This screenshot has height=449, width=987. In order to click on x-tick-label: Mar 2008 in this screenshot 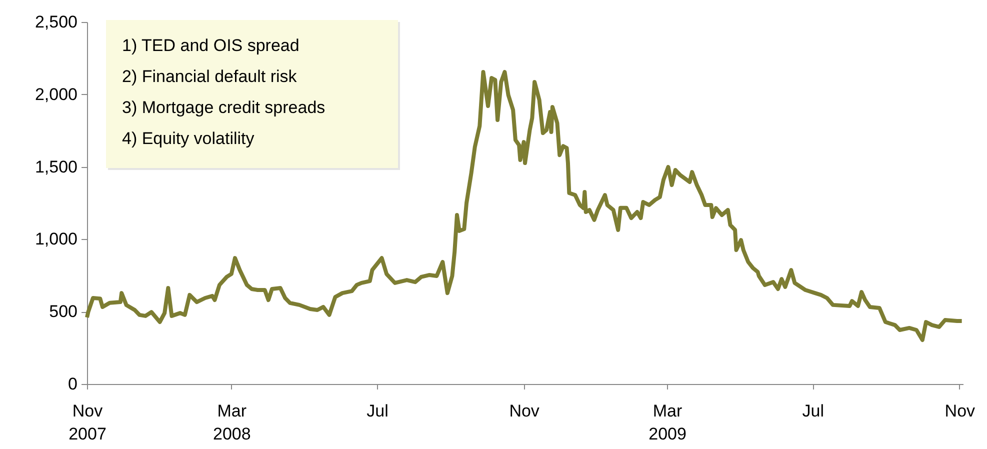, I will do `click(231, 423)`.